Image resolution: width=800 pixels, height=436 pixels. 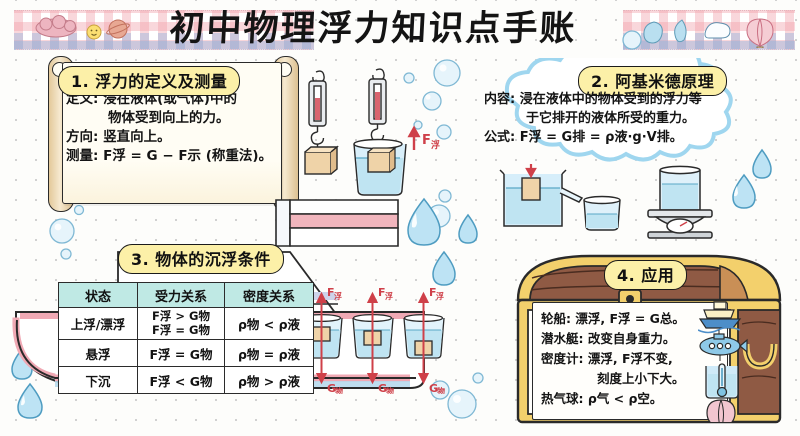 What do you see at coordinates (500, 137) in the screenshot?
I see `section2-row-1-key: 公式:` at bounding box center [500, 137].